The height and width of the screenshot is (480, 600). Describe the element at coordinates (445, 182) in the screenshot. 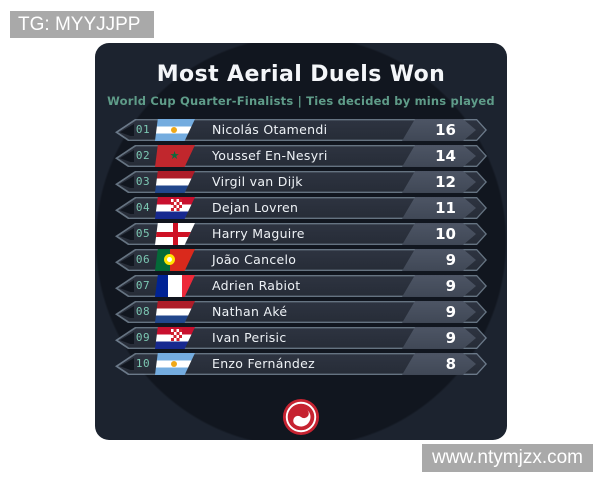

I see `value-label: 12` at that location.